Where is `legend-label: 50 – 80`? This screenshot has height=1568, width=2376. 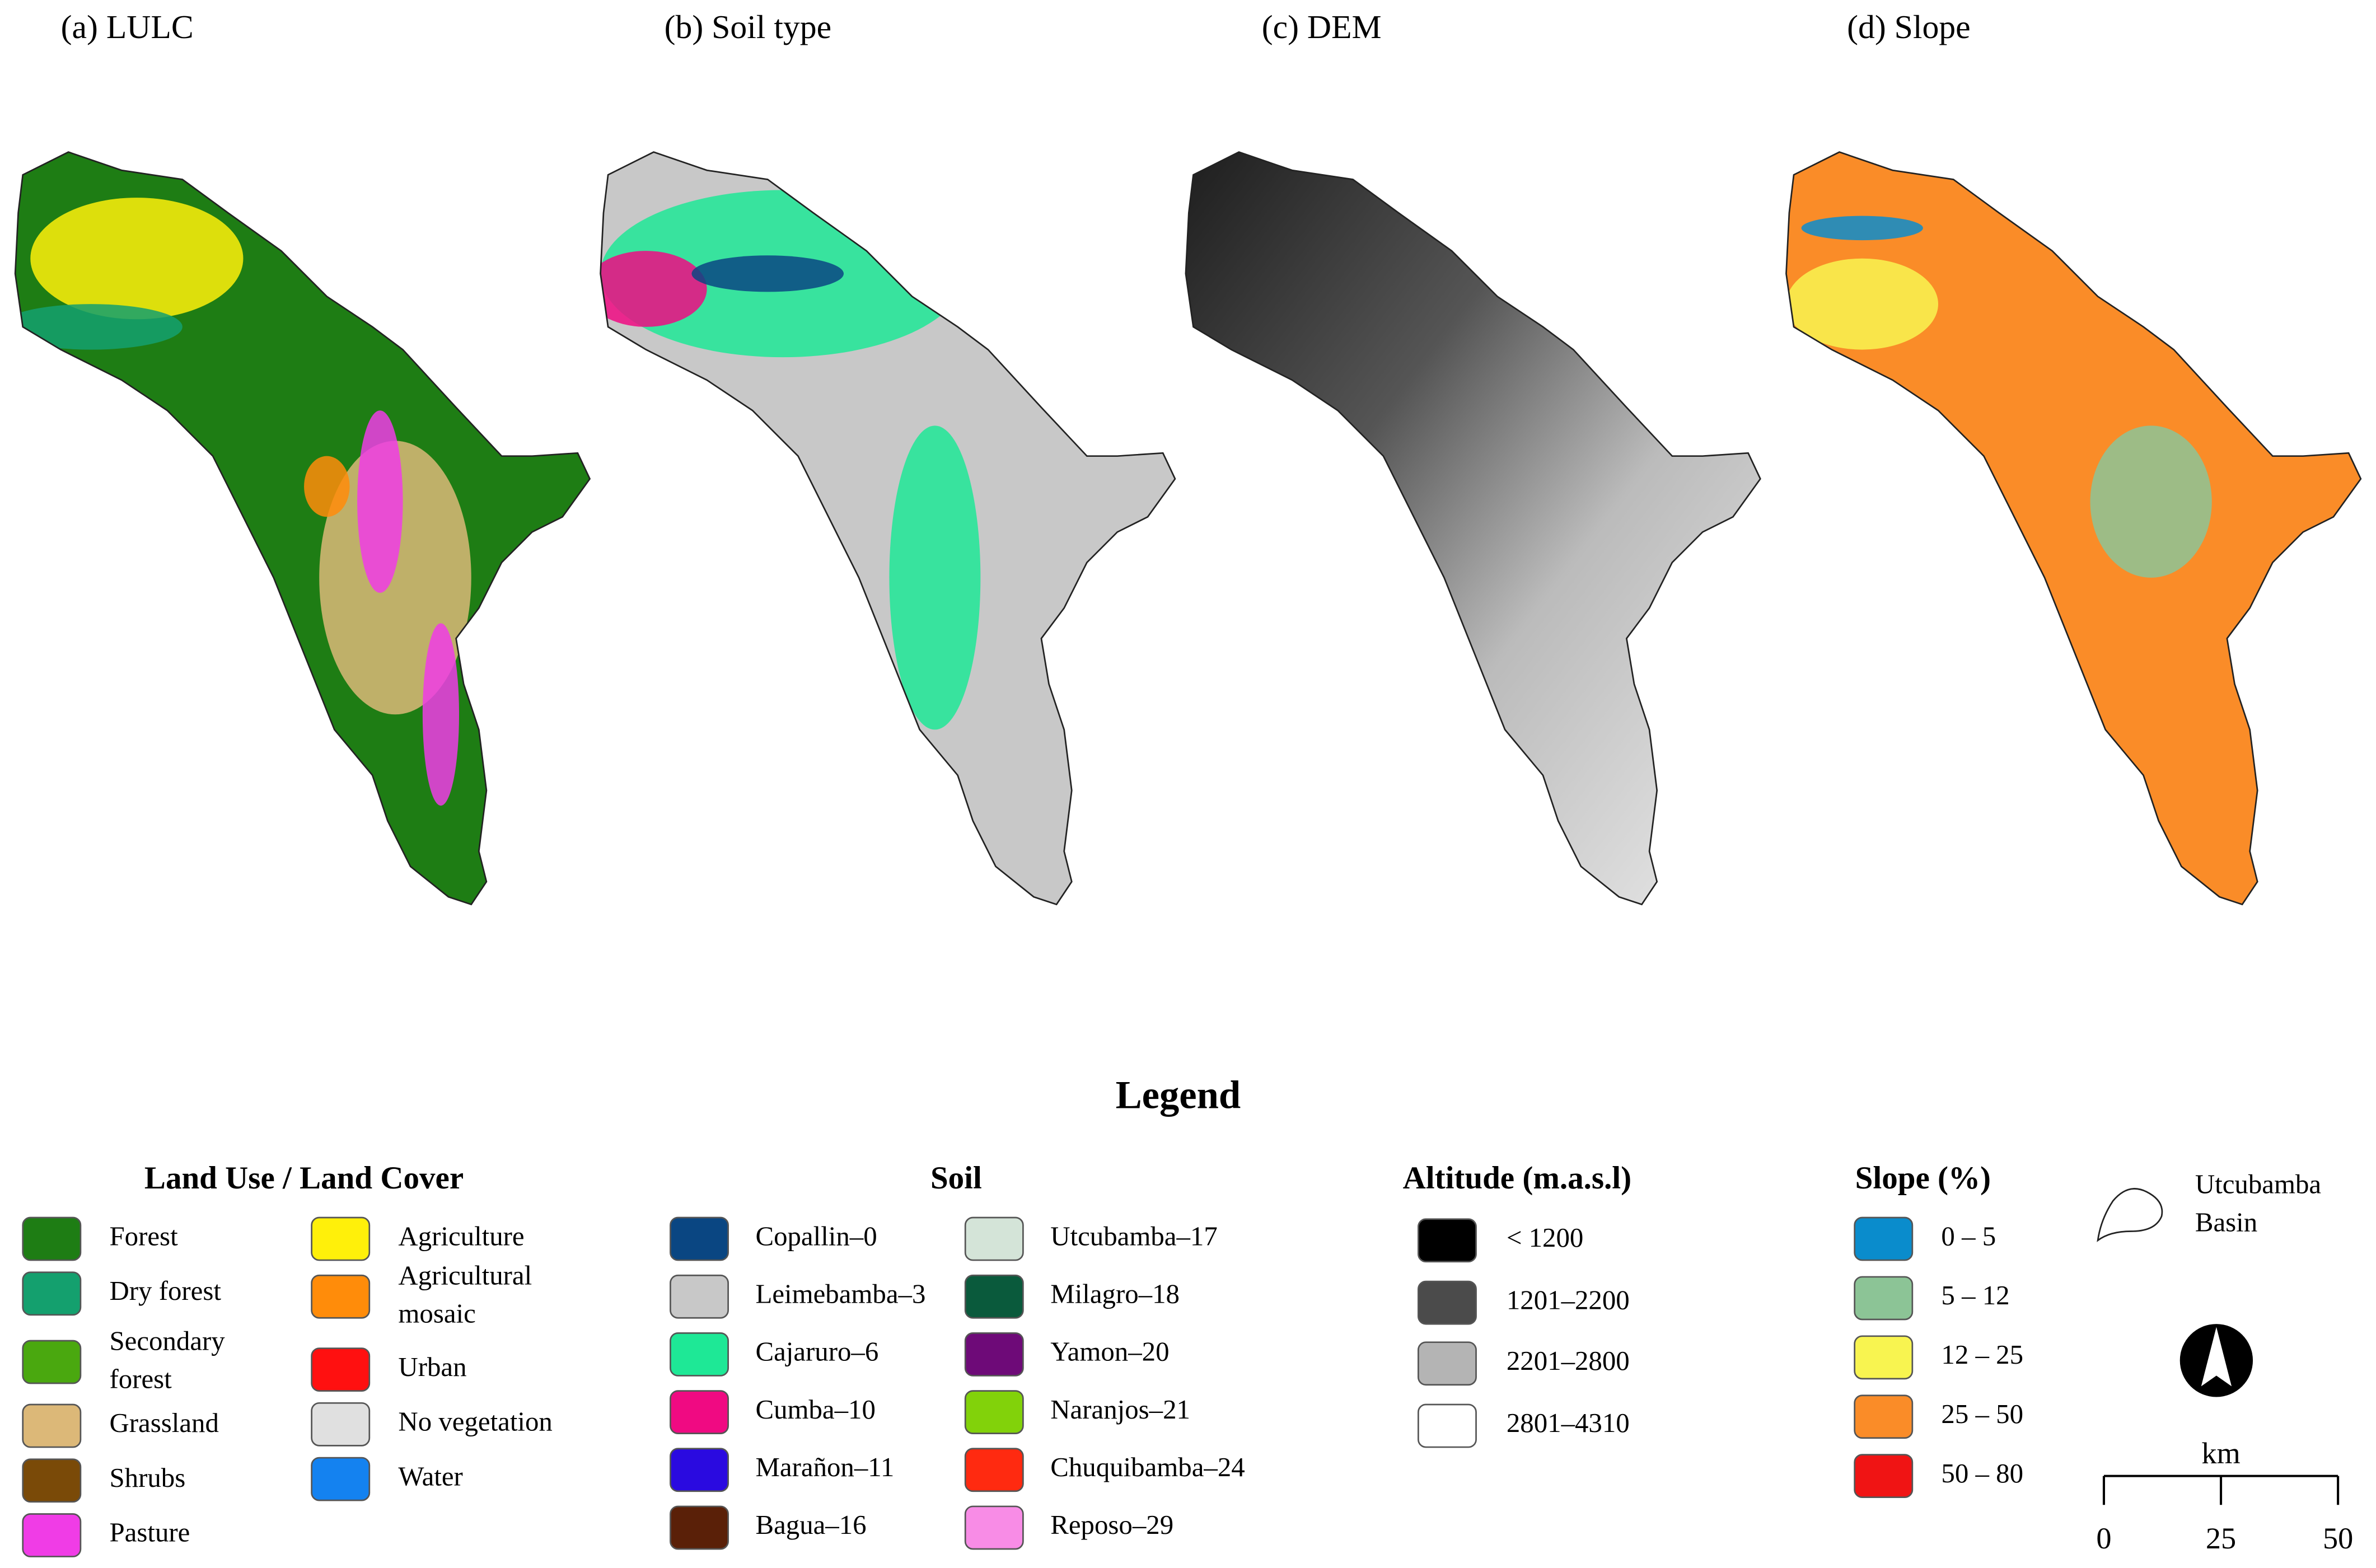
legend-label: 50 – 80 is located at coordinates (1982, 1473).